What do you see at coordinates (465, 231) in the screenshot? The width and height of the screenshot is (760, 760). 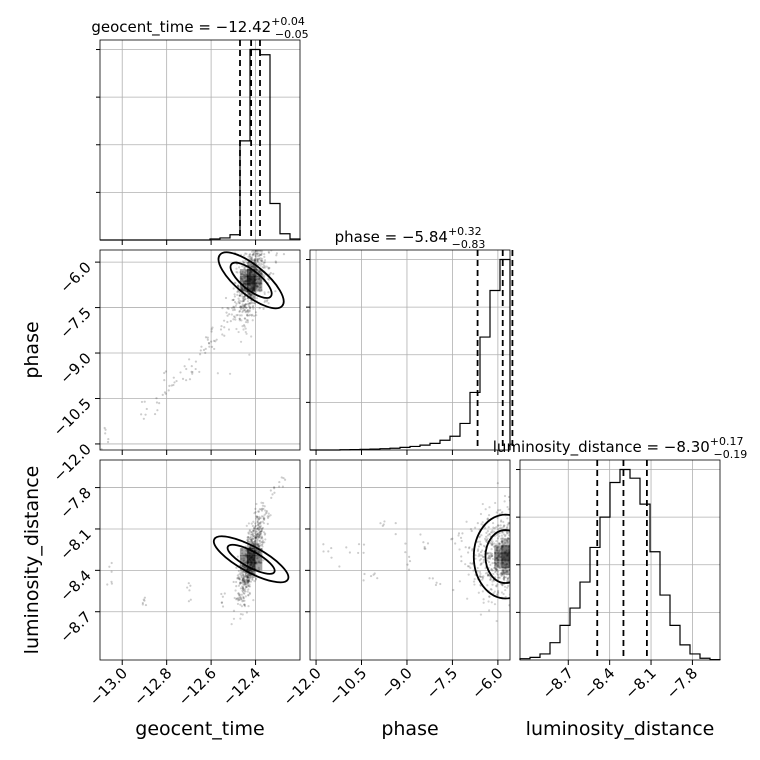 I see `title-phase-sup: +0.32` at bounding box center [465, 231].